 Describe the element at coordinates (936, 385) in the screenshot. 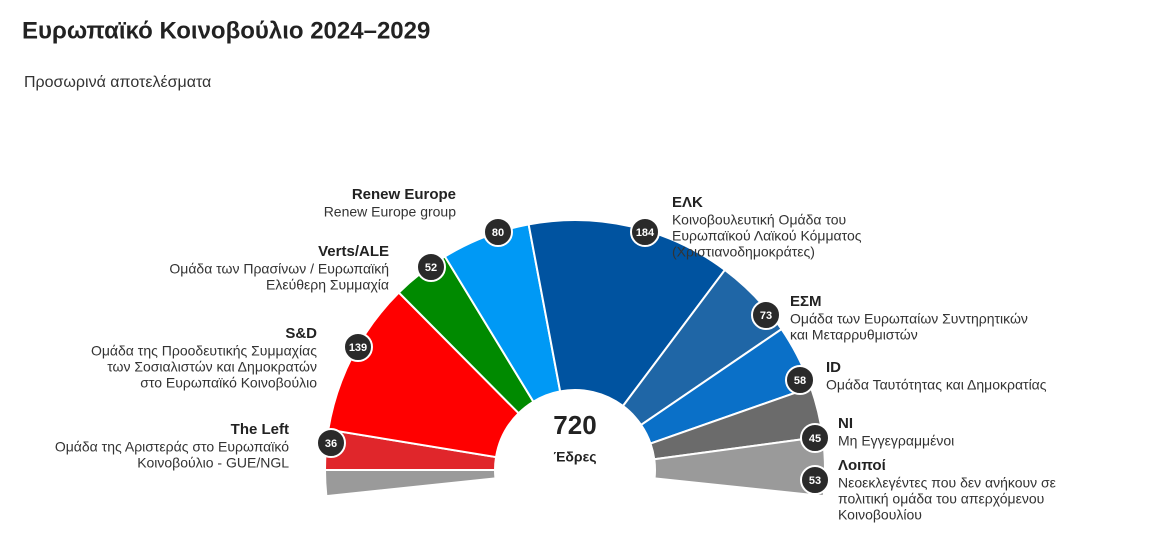

I see `group-description: Ομάδα Ταυτότητας και Δημοκρατίας` at that location.